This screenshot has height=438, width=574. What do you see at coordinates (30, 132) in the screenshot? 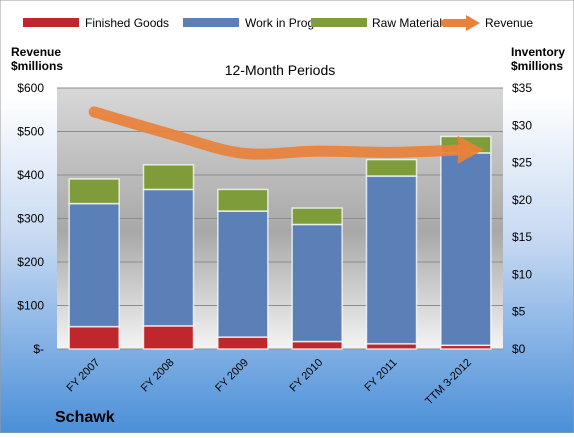
I see `left-tick-label: $500` at bounding box center [30, 132].